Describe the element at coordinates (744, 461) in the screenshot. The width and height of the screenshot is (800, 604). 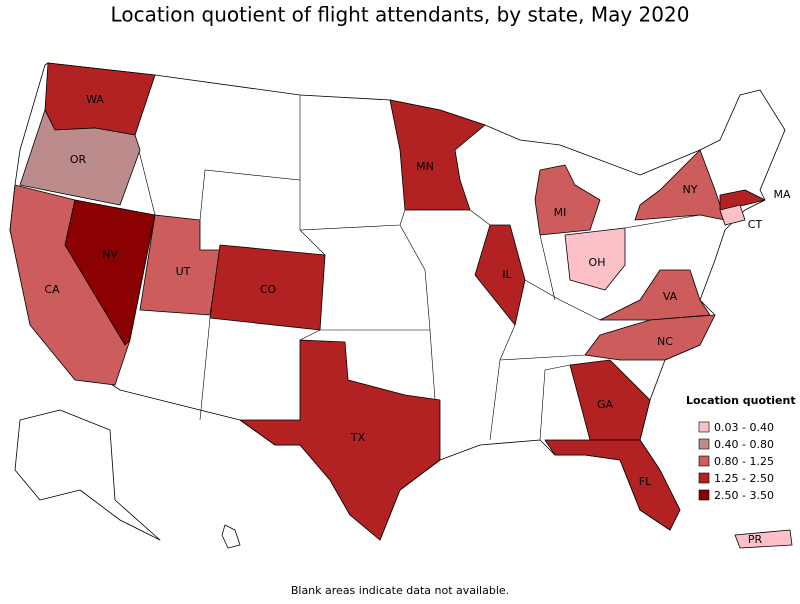
I see `legend-label: 0.80 - 1.25` at that location.